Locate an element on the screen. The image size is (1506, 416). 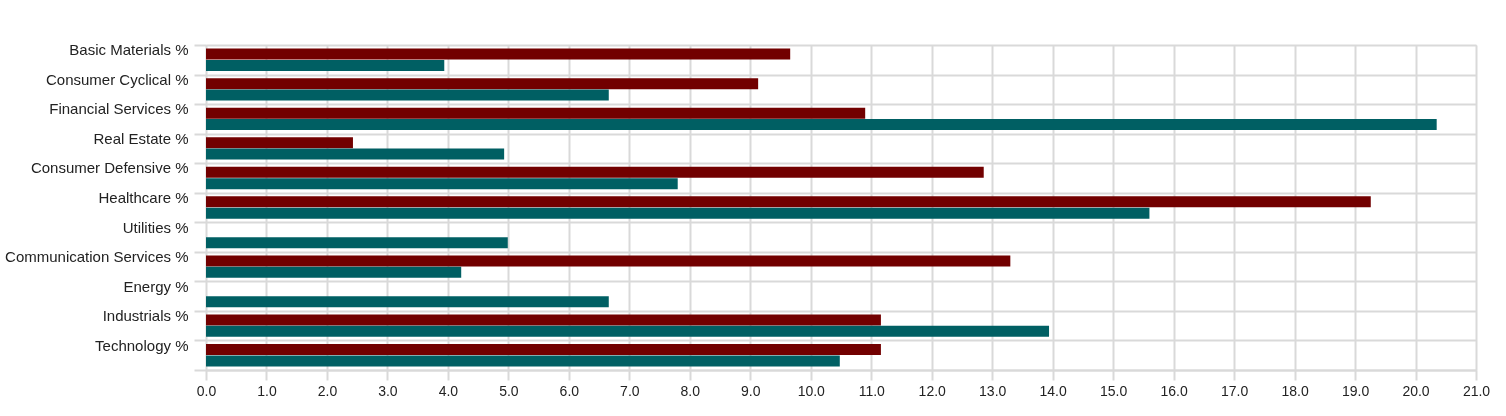
x-tick-label: 11.0 is located at coordinates (872, 390).